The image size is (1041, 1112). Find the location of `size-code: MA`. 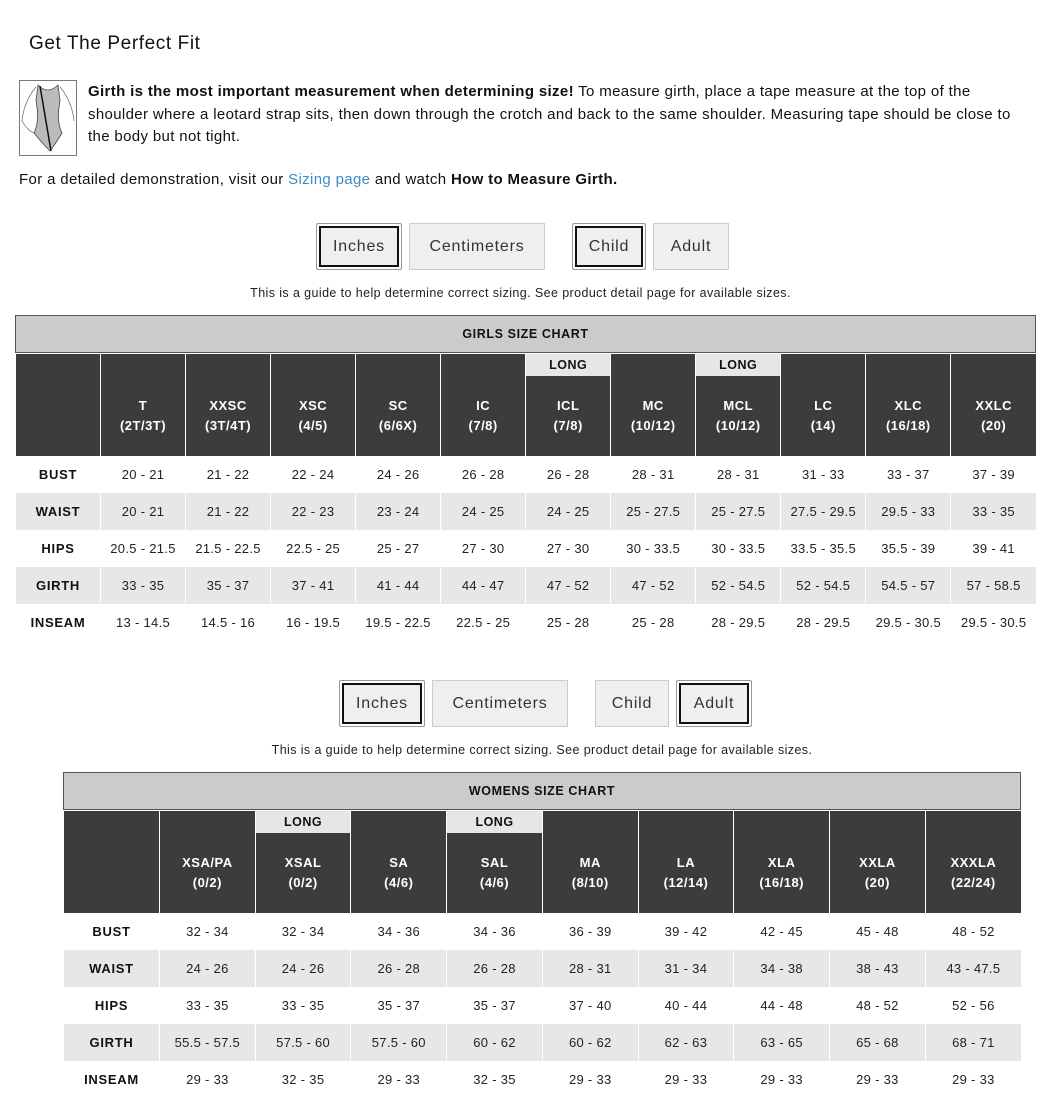

size-code: MA is located at coordinates (590, 862).